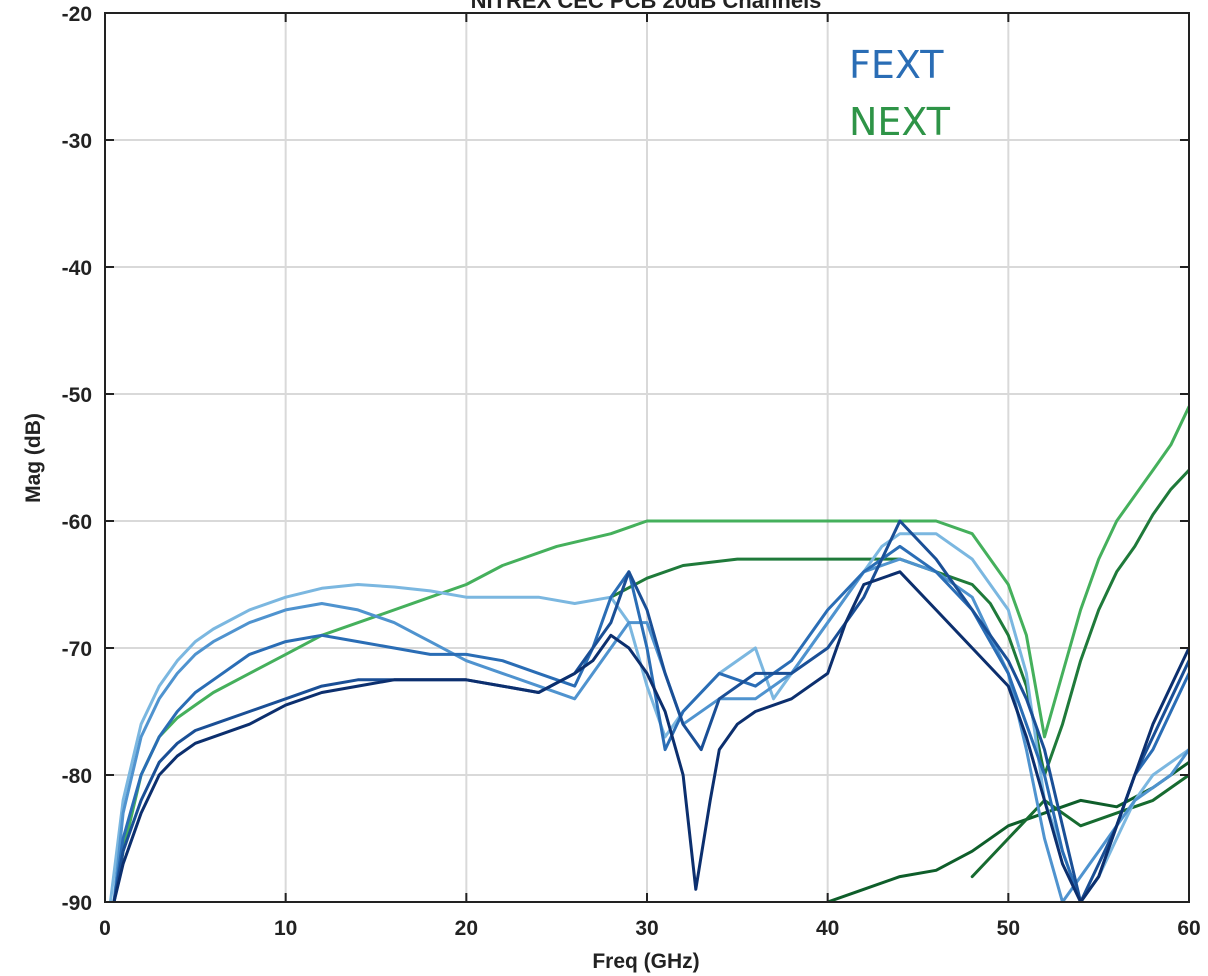 The image size is (1208, 976). I want to click on y-tick-label: -20, so click(77, 14).